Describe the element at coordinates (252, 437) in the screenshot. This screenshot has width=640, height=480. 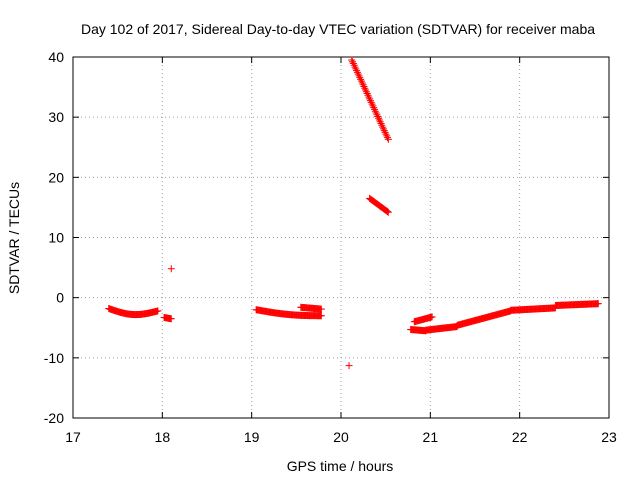
I see `x-tick-label: 19` at that location.